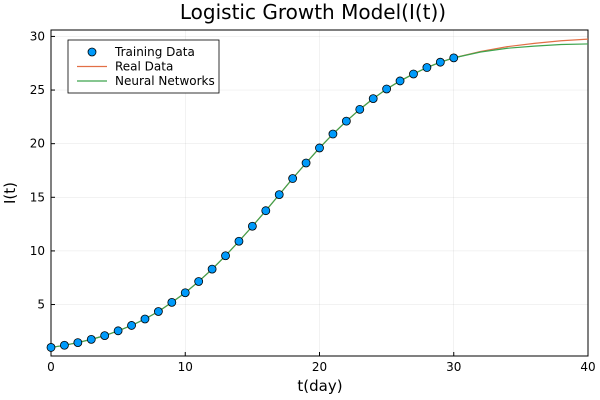  Describe the element at coordinates (37, 197) in the screenshot. I see `y-tick-label: 15` at that location.